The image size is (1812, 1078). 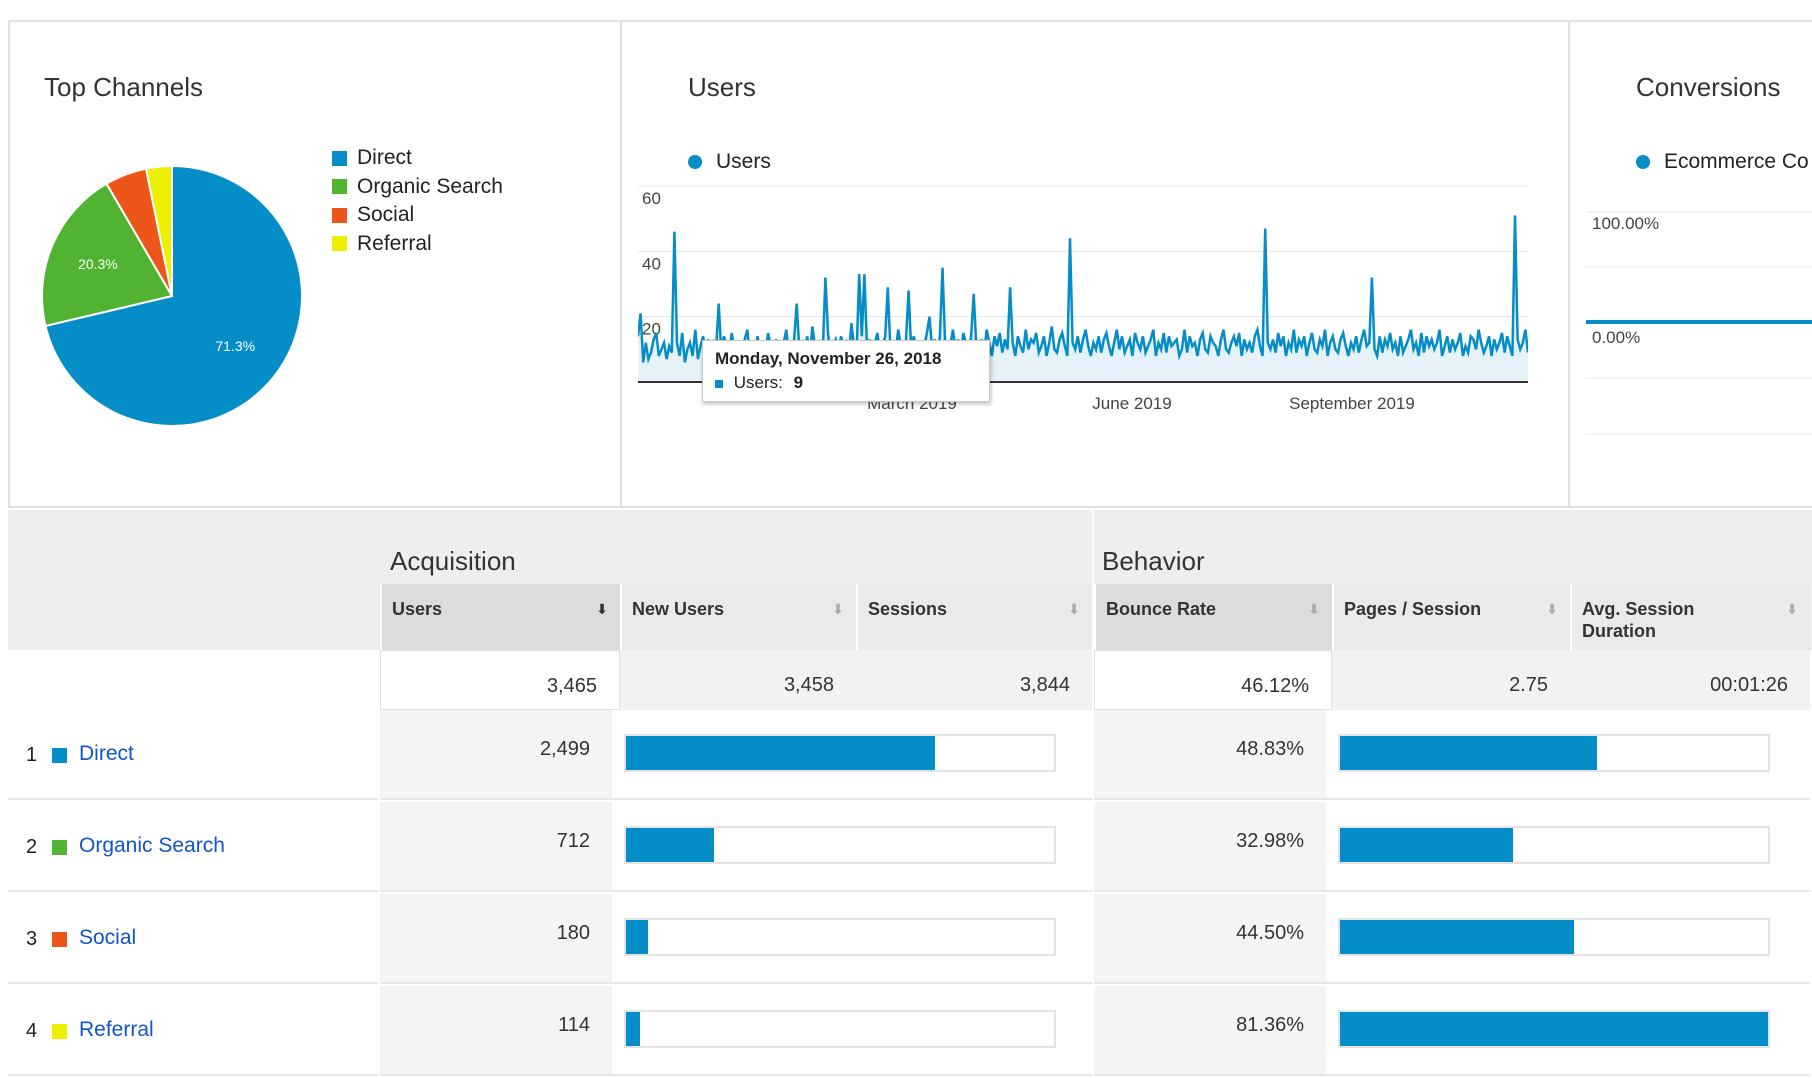 I want to click on pie-slice-label: 71.3%, so click(x=235, y=346).